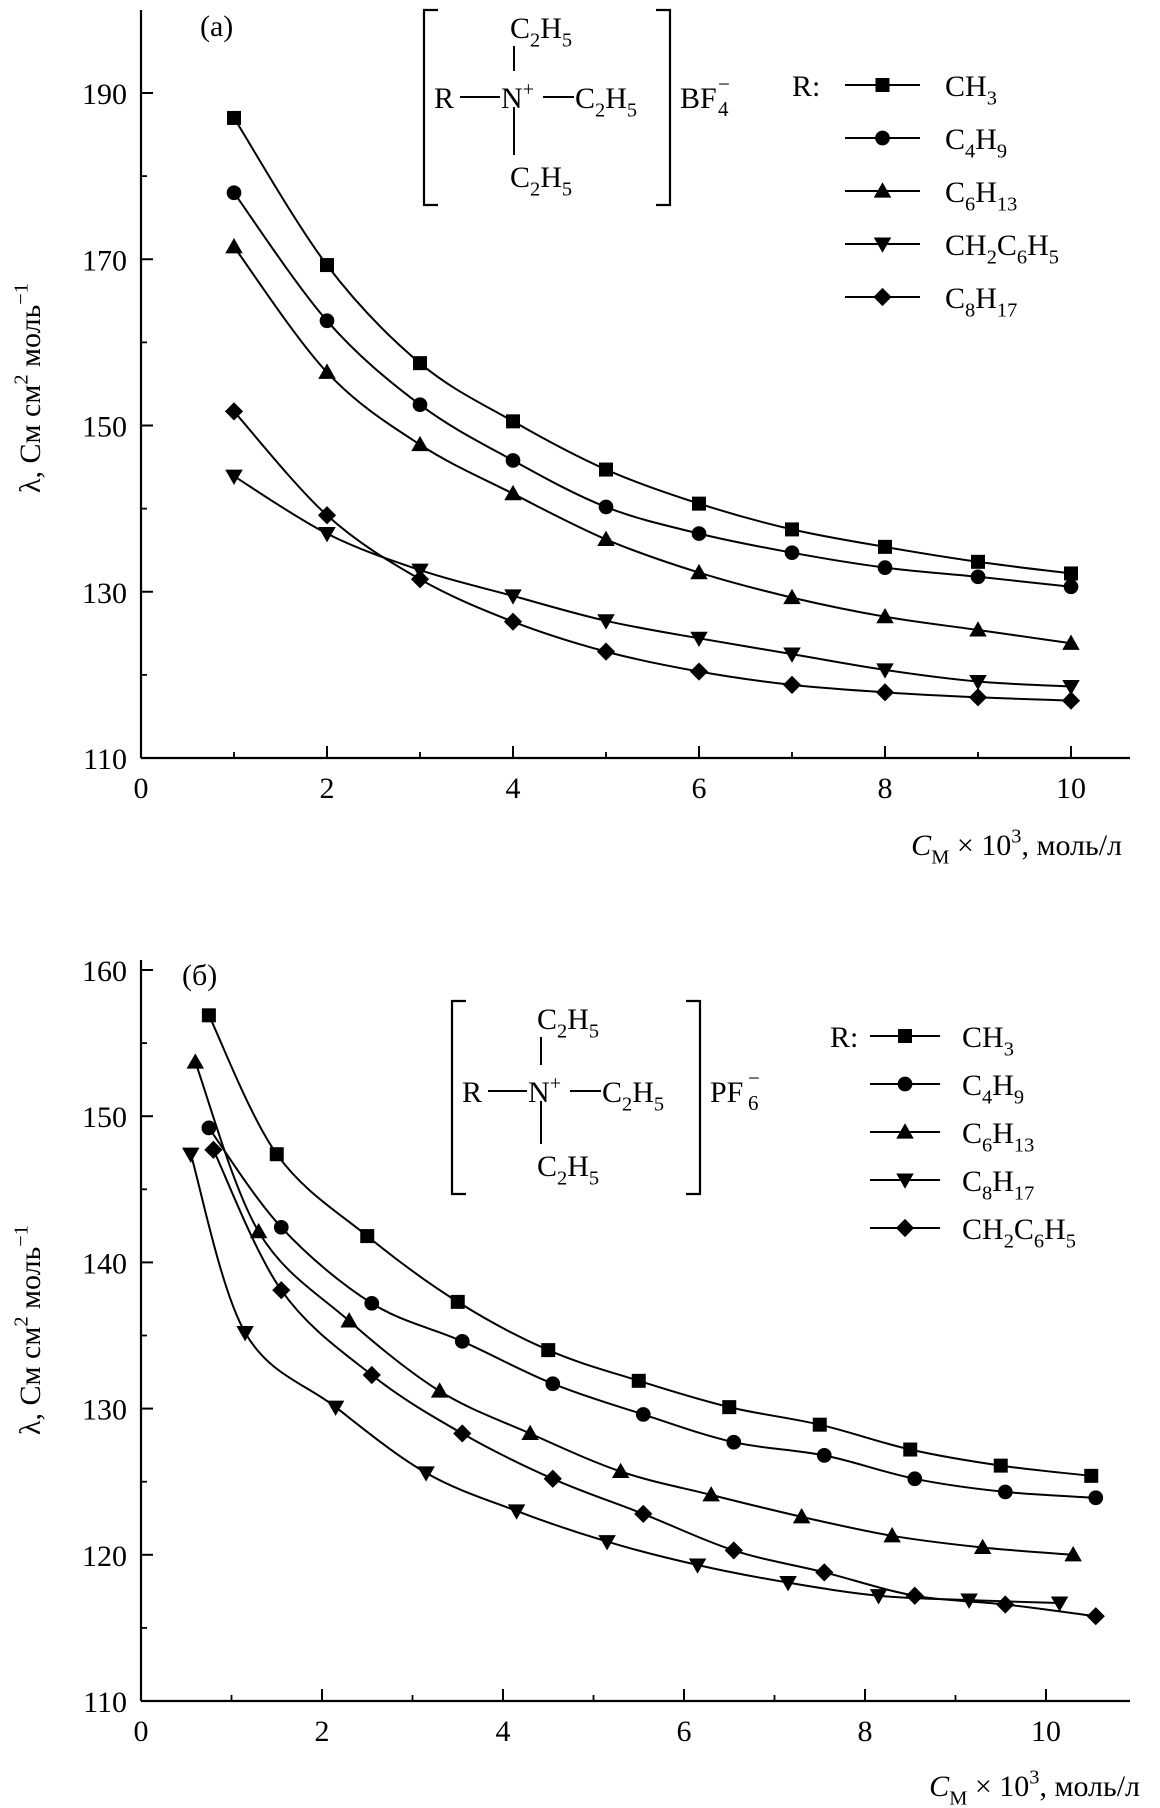  Describe the element at coordinates (105, 1702) in the screenshot. I see `y-tick-label: 110` at that location.